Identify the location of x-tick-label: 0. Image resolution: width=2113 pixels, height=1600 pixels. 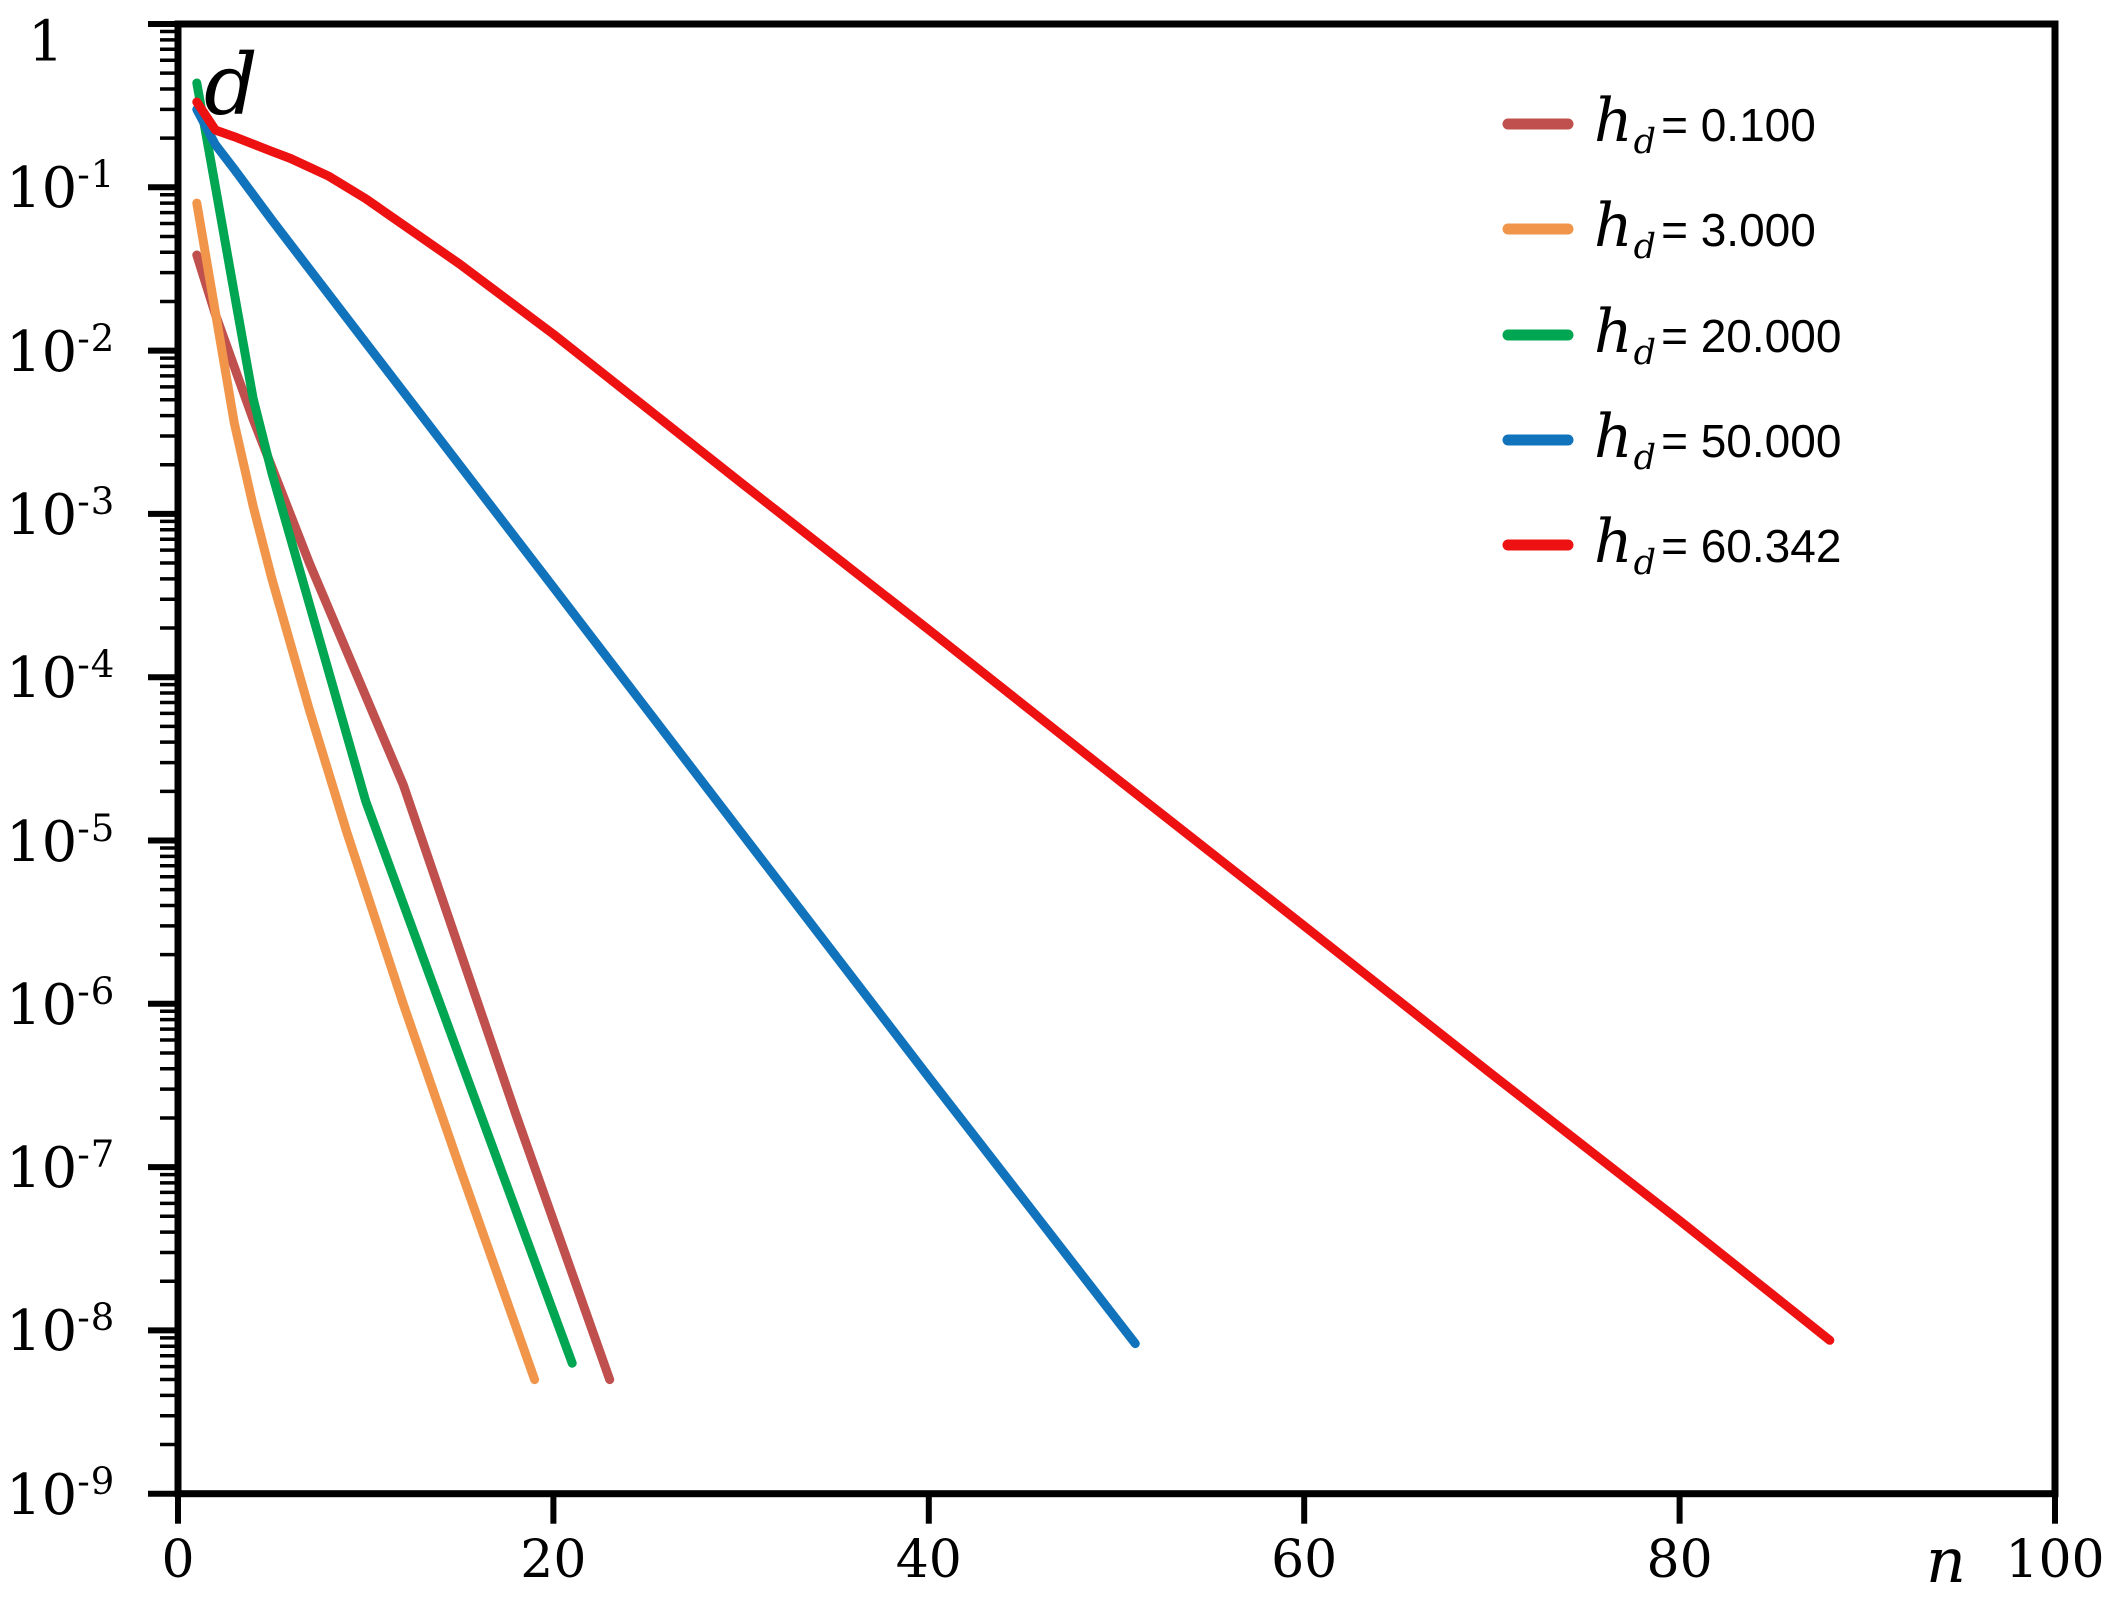
(178, 1560).